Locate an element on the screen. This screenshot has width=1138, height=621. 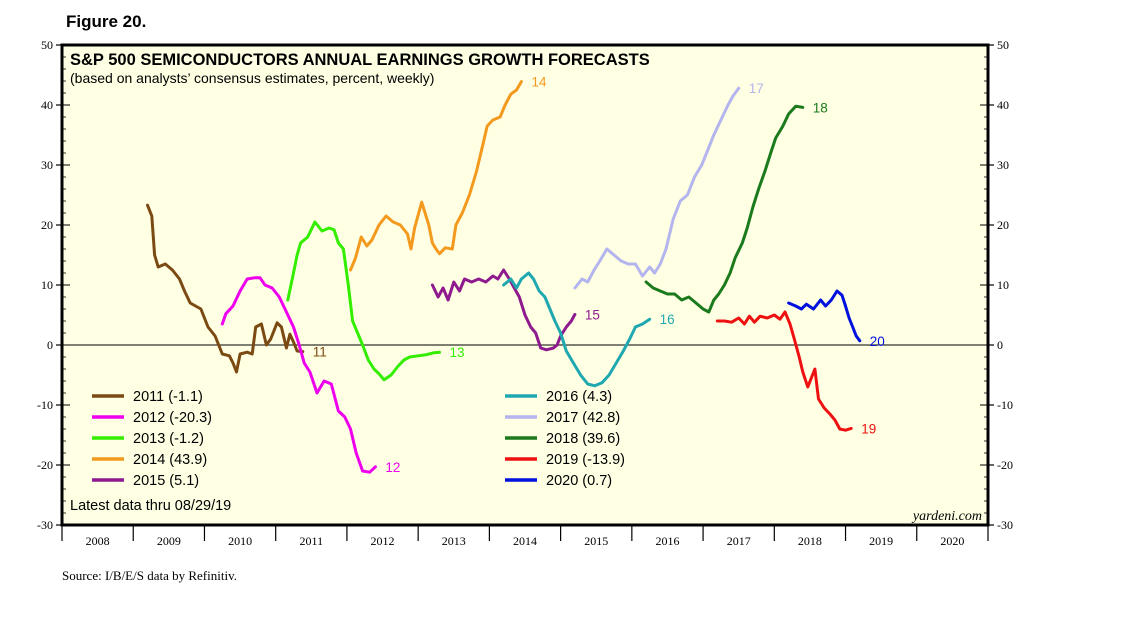
y-tick-label-right: -10 is located at coordinates (1005, 405).